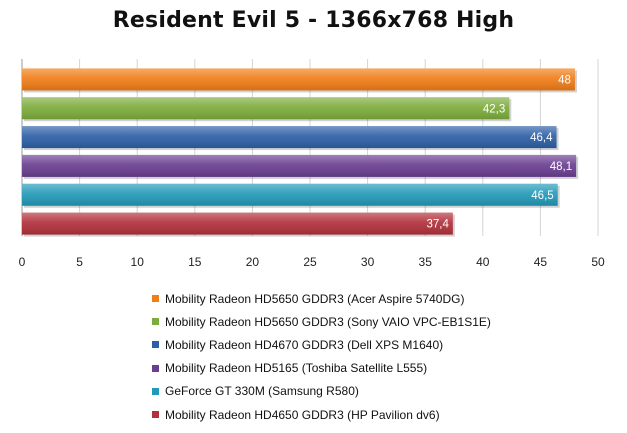 The image size is (627, 433). Describe the element at coordinates (138, 262) in the screenshot. I see `x-tick-label: 10` at that location.